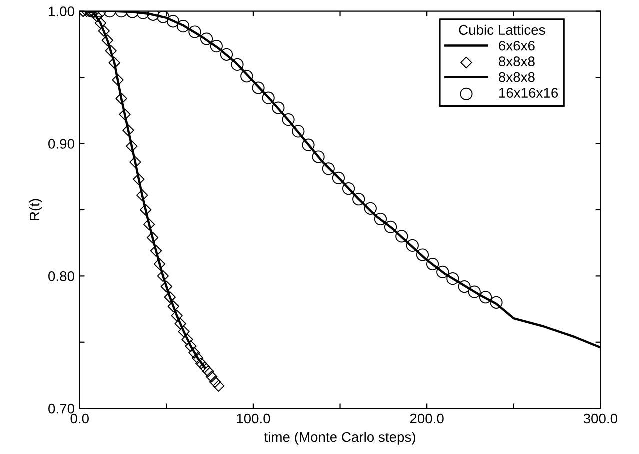  I want to click on x-tick-label: 0.0, so click(79, 419).